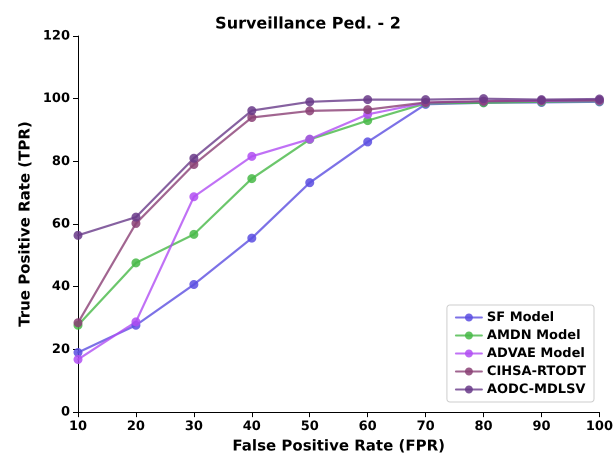 This screenshot has height=458, width=616. Describe the element at coordinates (65, 412) in the screenshot. I see `y-tick-label: 0` at that location.